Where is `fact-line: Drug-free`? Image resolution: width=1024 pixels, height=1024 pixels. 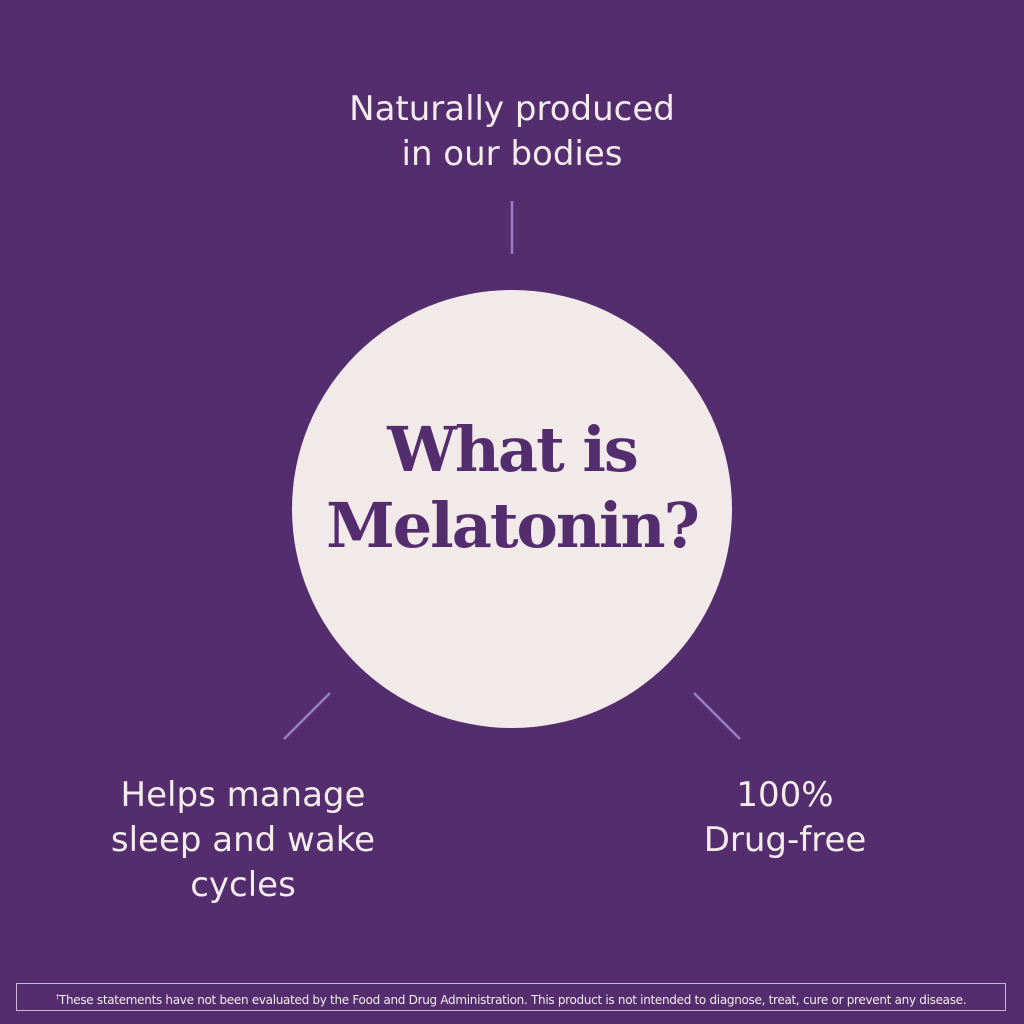 fact-line: Drug-free is located at coordinates (785, 840).